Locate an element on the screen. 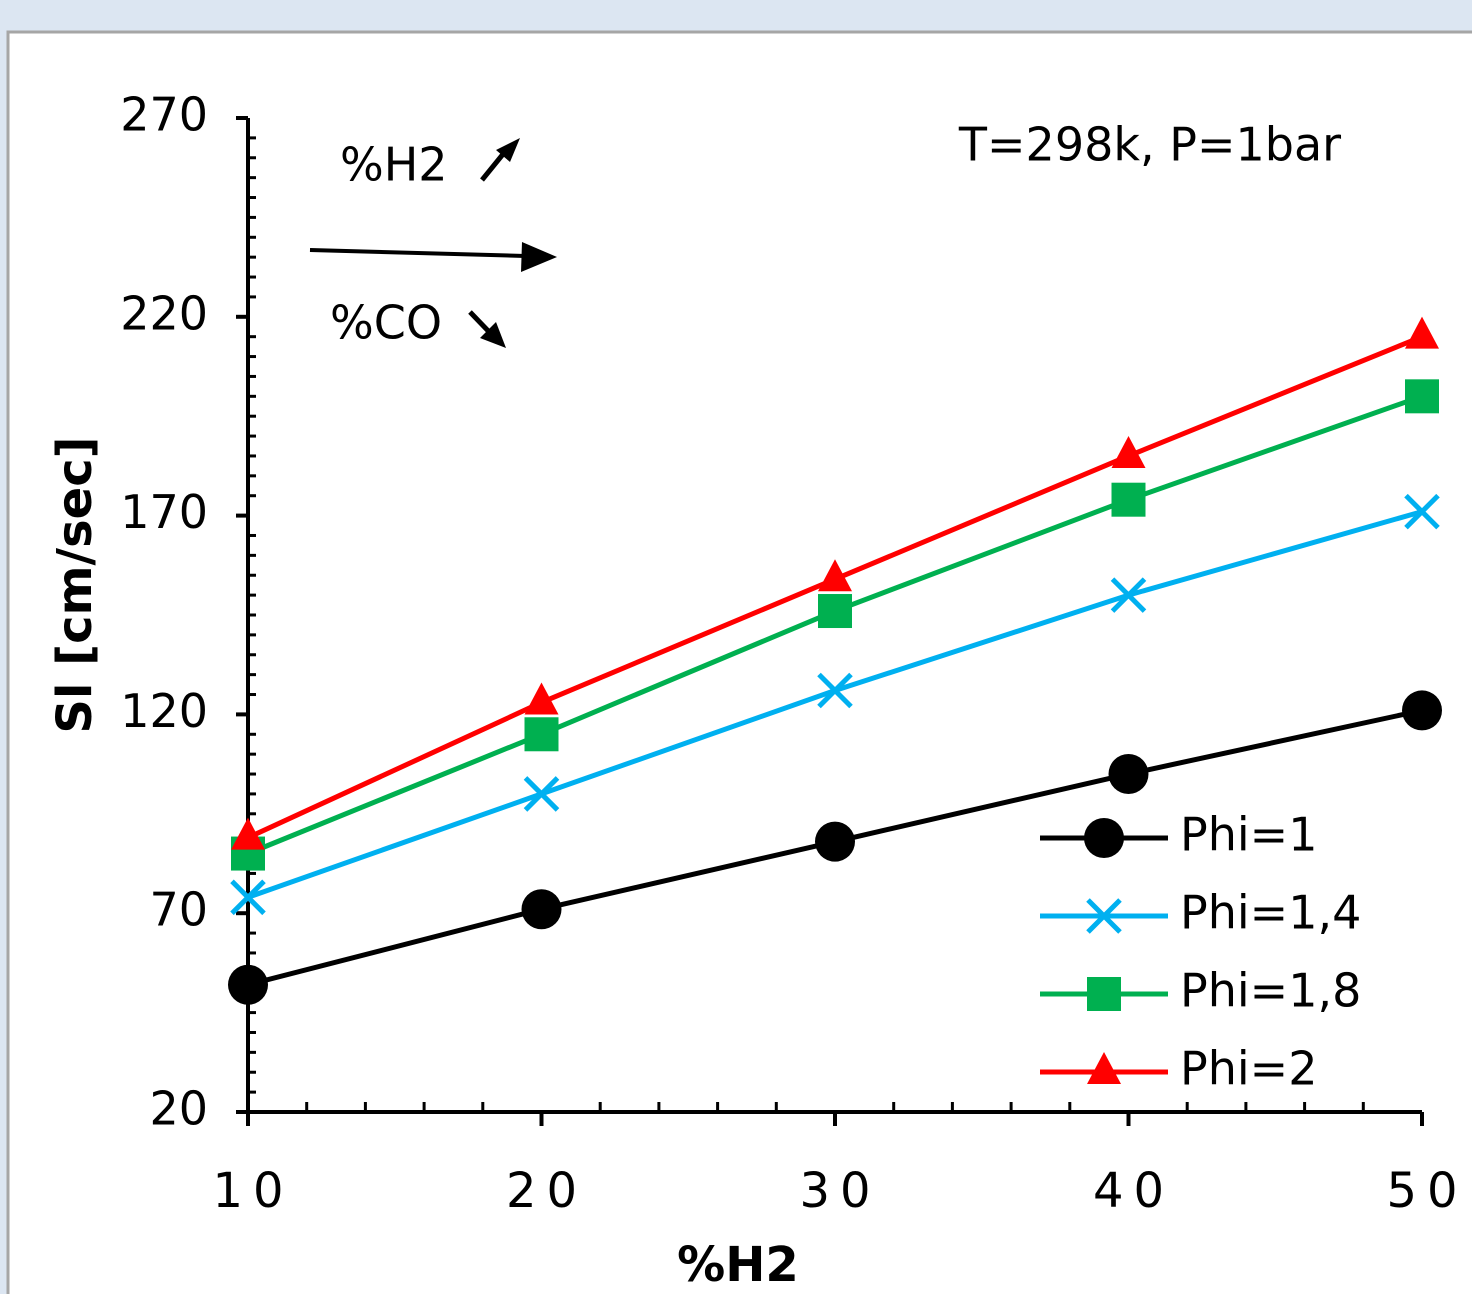 This screenshot has height=1294, width=1472. y-tick-label: 270 is located at coordinates (164, 115).